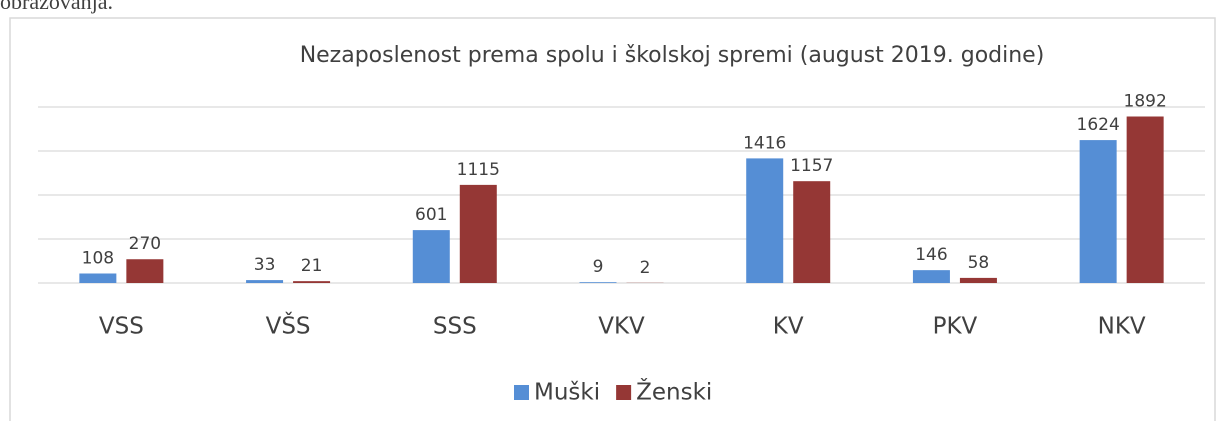 The image size is (1226, 425). I want to click on legend-label: Ženski, so click(674, 392).